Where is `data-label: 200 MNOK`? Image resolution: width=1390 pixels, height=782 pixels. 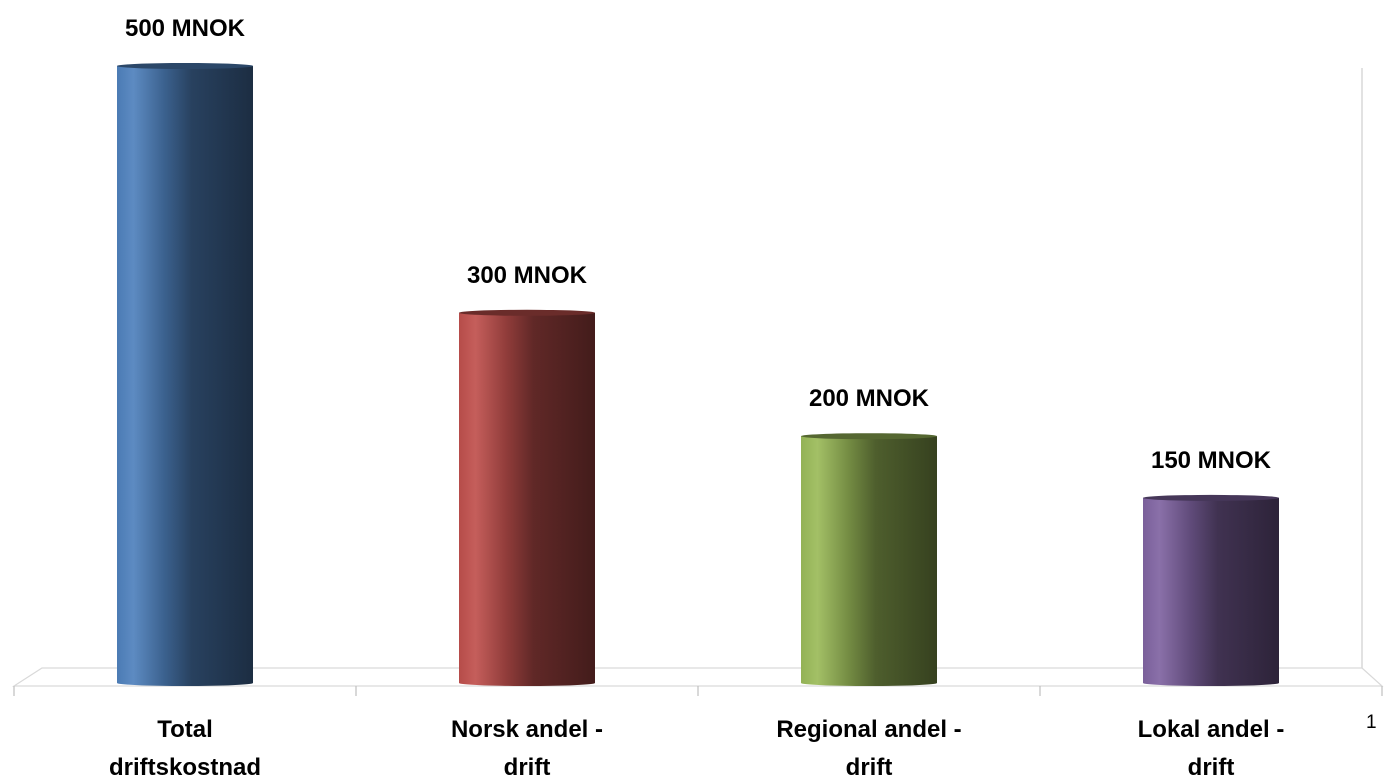 data-label: 200 MNOK is located at coordinates (869, 398).